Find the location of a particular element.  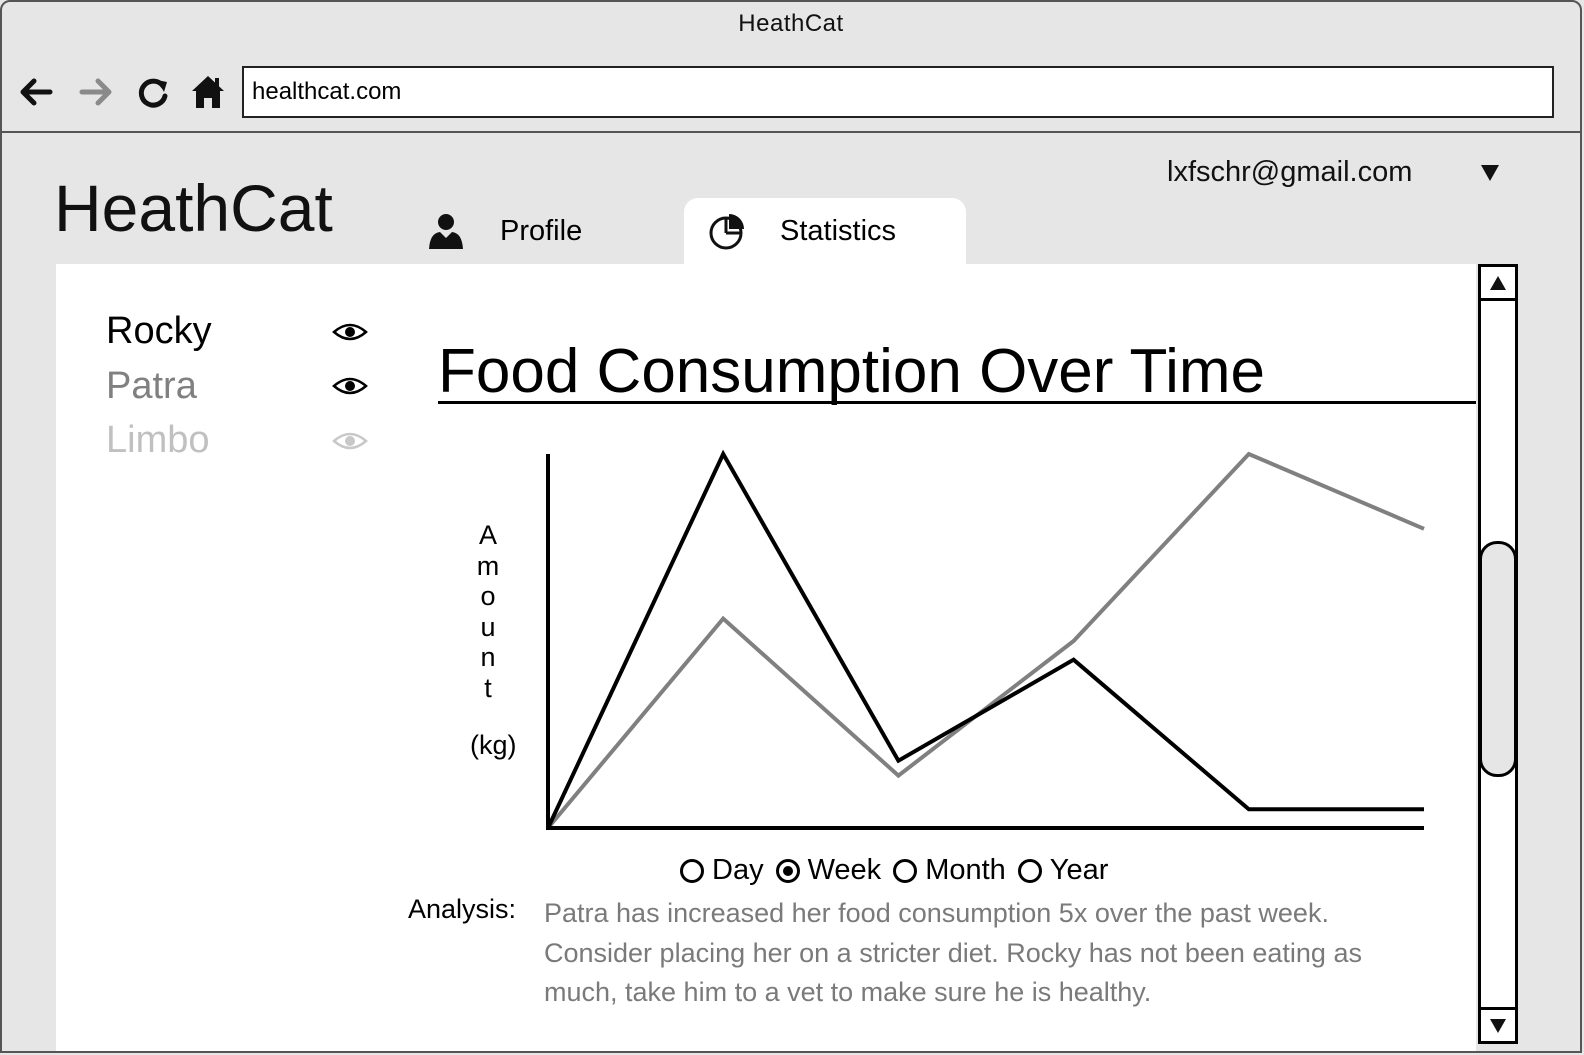

y-axis-label: A m o u n t is located at coordinates (488, 611).